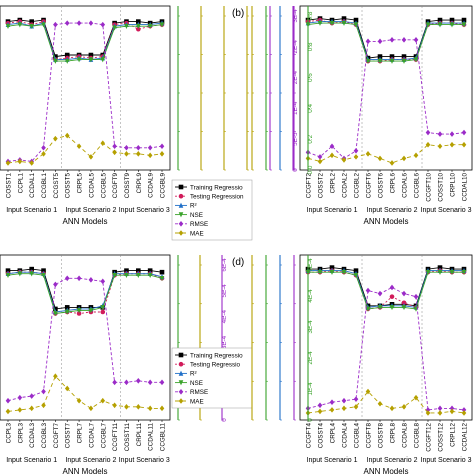  Describe the element at coordinates (453, 185) in the screenshot. I see `x-tick-label: CRPL10` at that location.